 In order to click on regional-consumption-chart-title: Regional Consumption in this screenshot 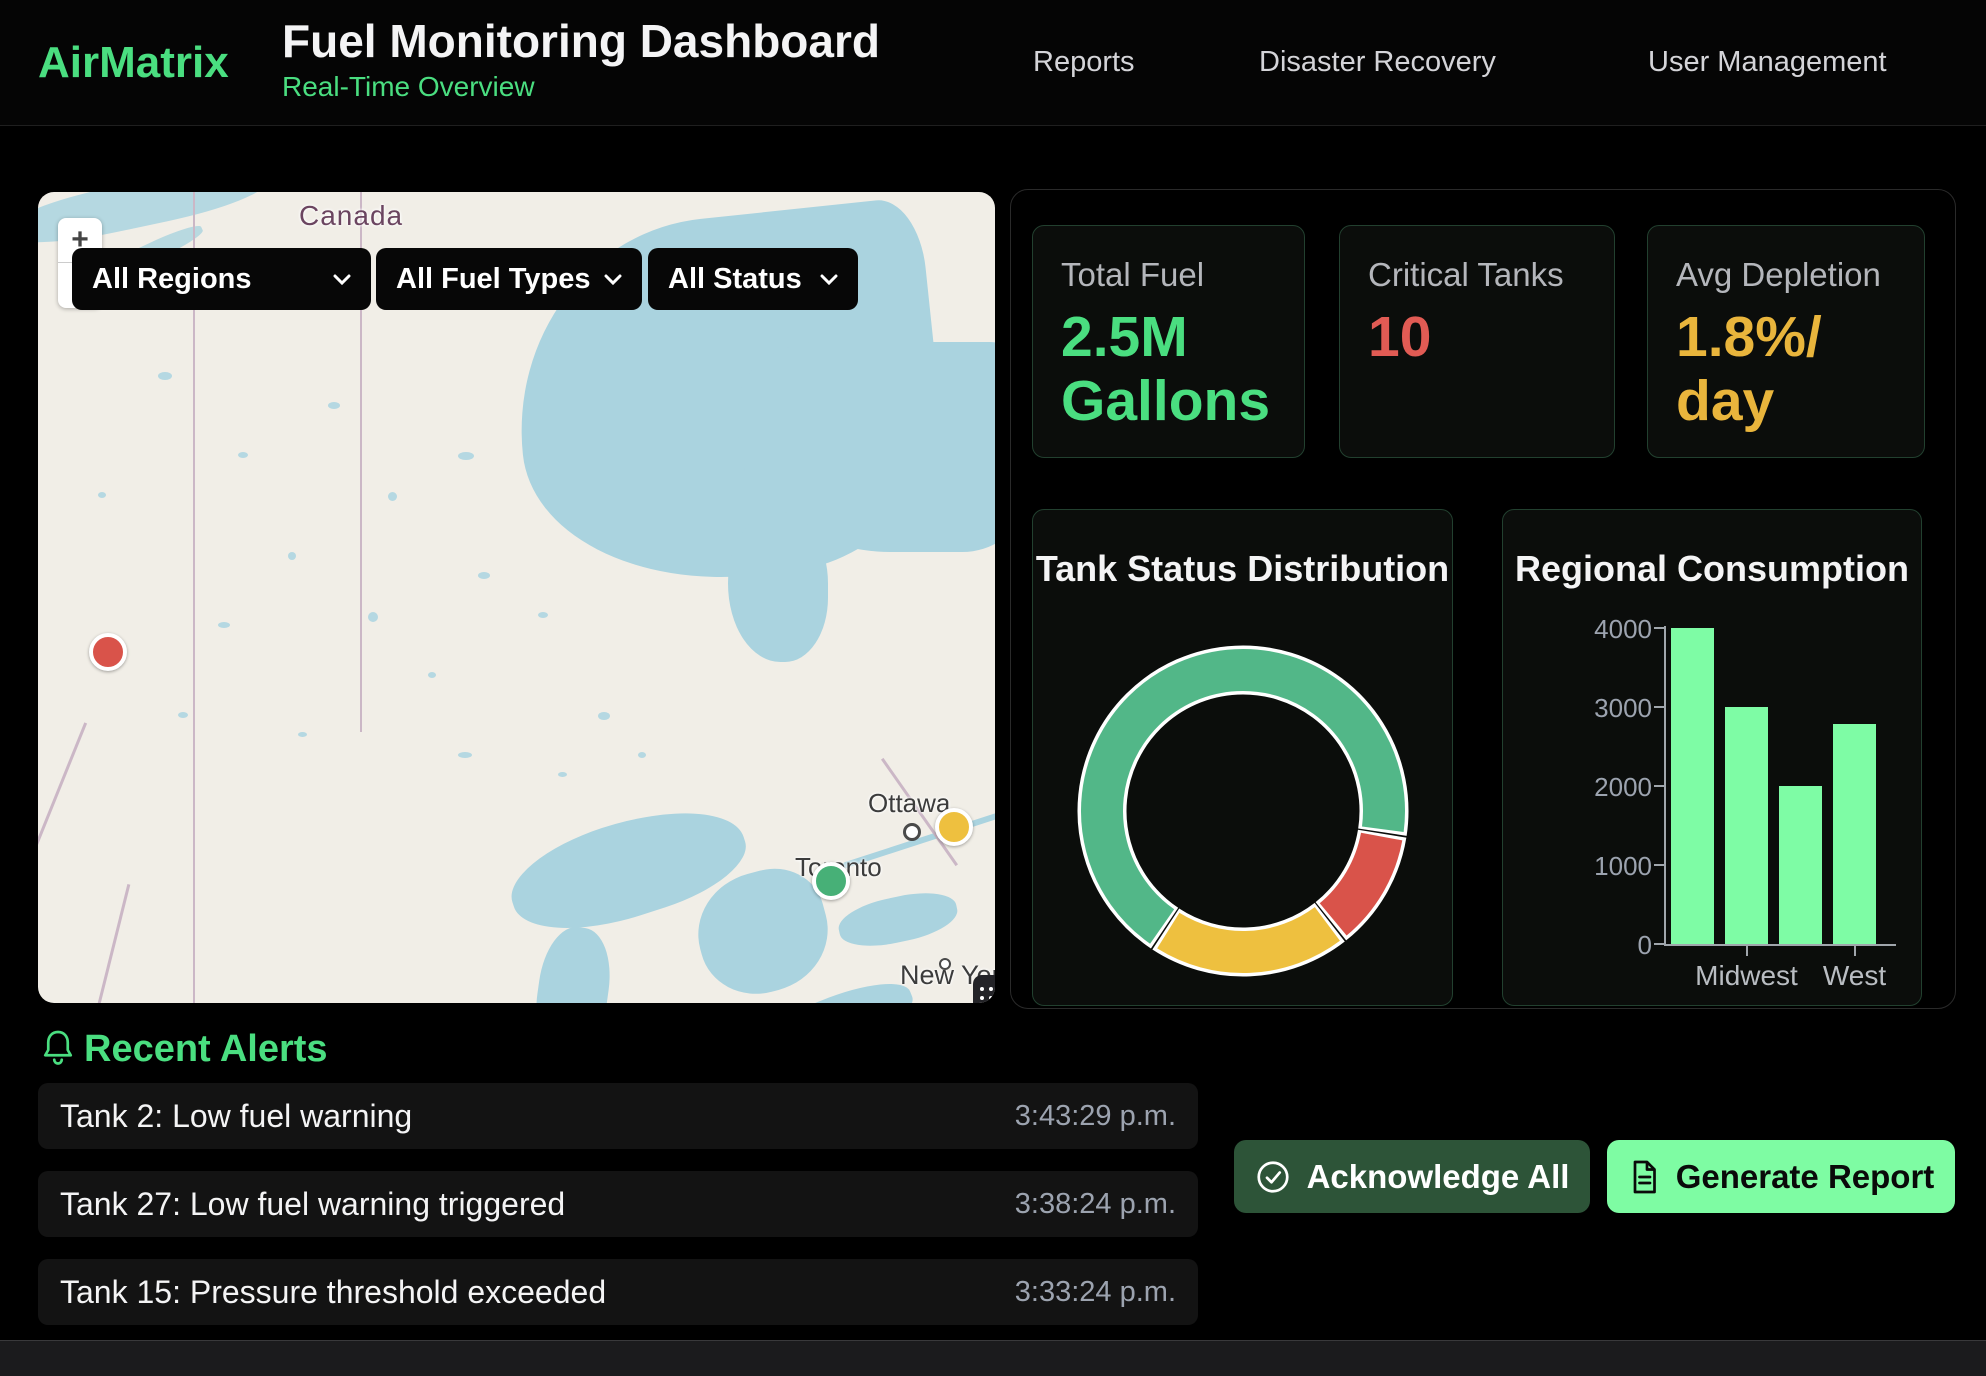, I will do `click(1712, 568)`.